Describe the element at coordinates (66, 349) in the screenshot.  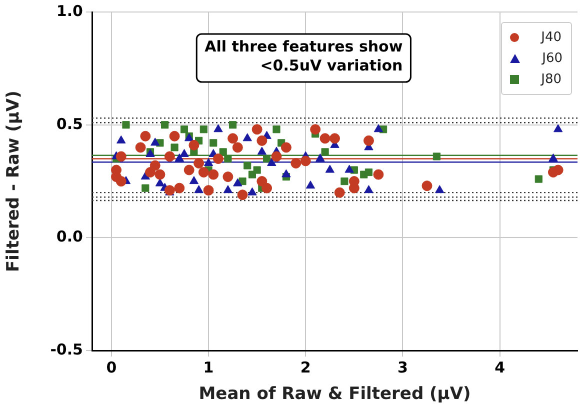
I see `y-tick-label: -0.5` at that location.